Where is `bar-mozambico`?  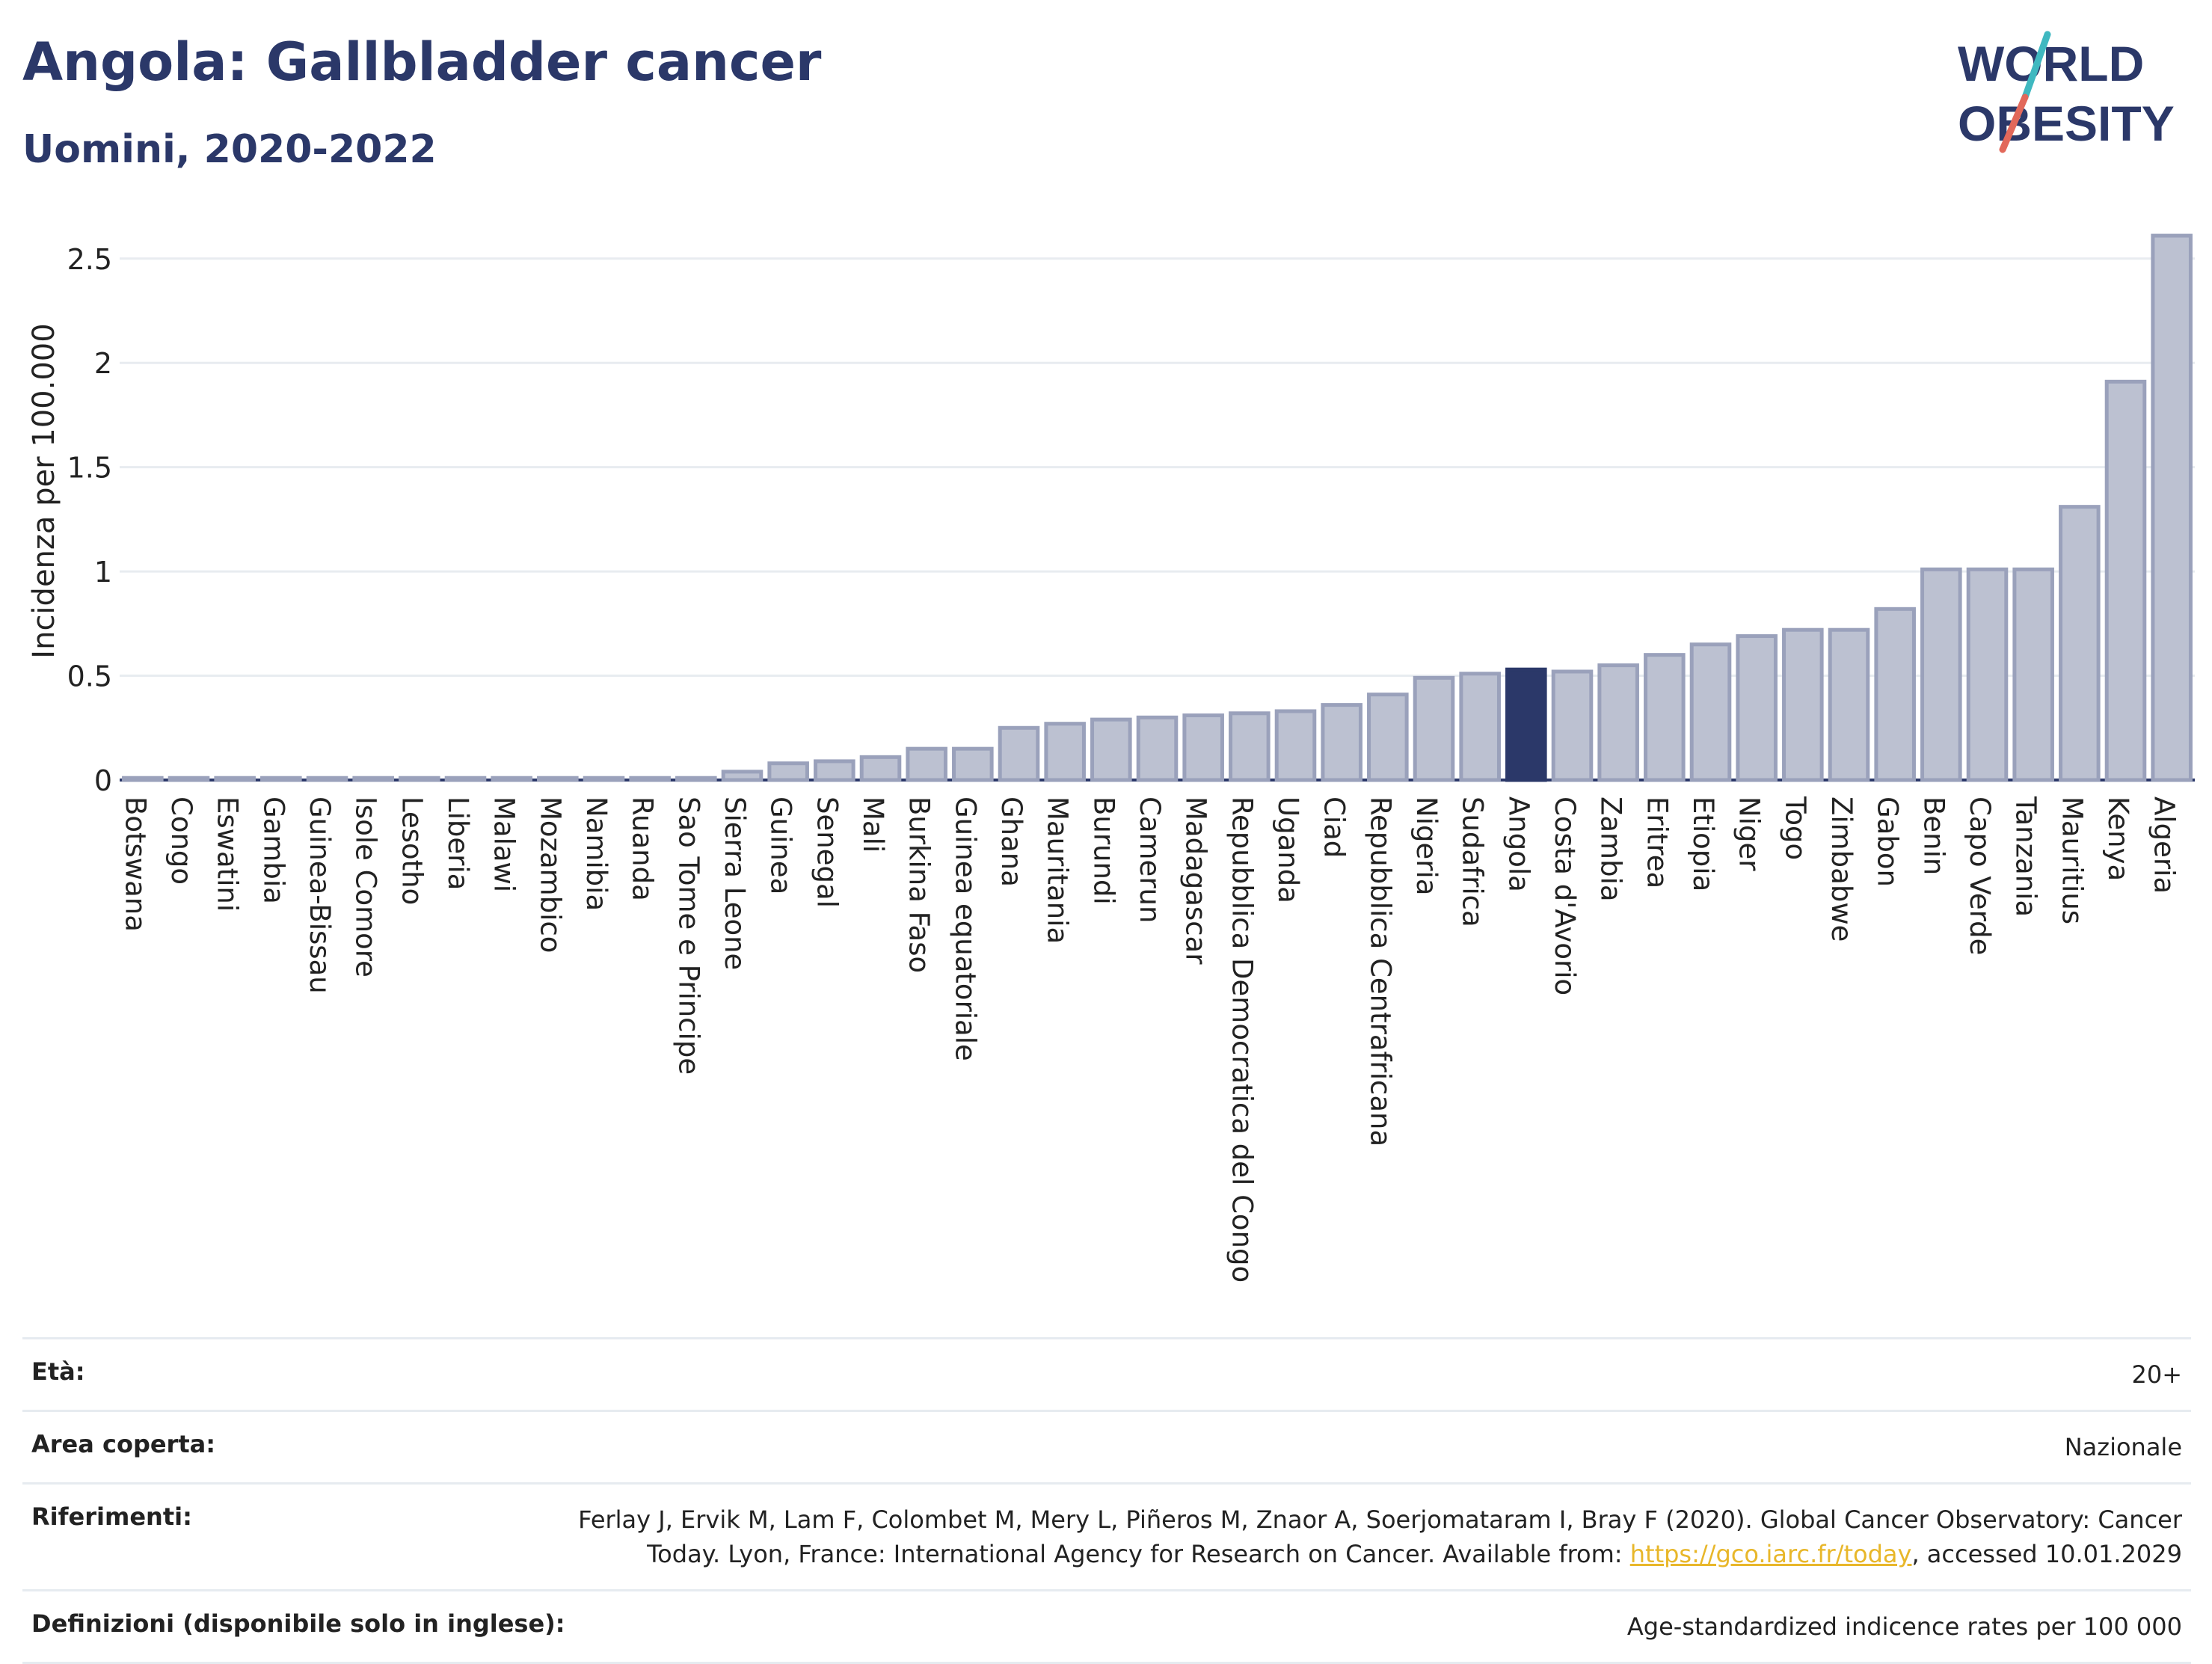
bar-mozambico is located at coordinates (558, 779).